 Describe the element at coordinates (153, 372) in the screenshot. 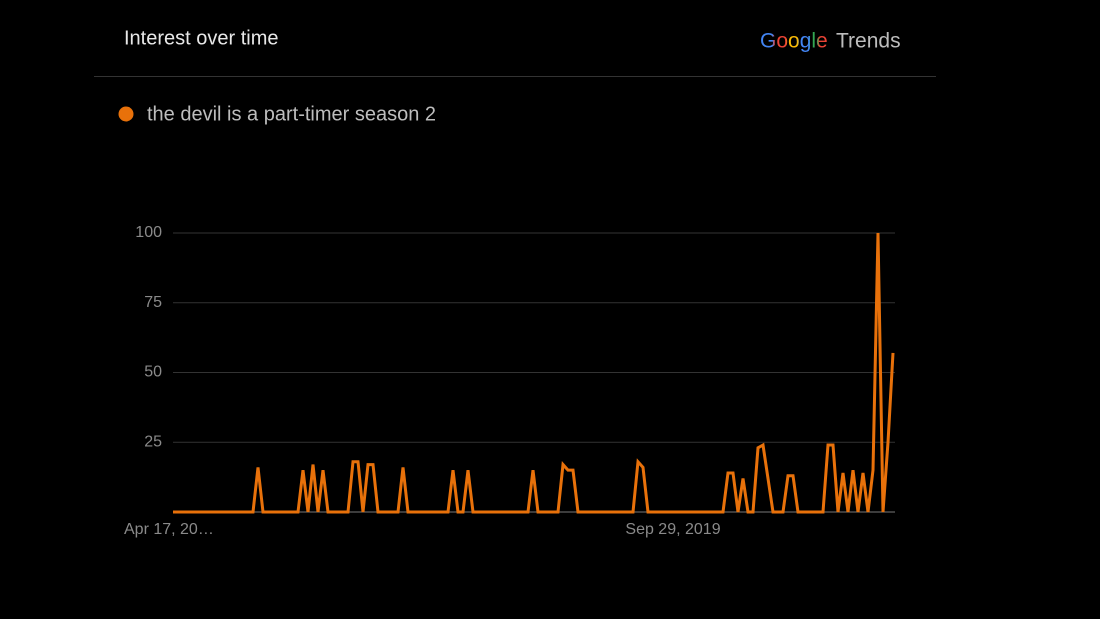

I see `y-tick-label: 50` at that location.